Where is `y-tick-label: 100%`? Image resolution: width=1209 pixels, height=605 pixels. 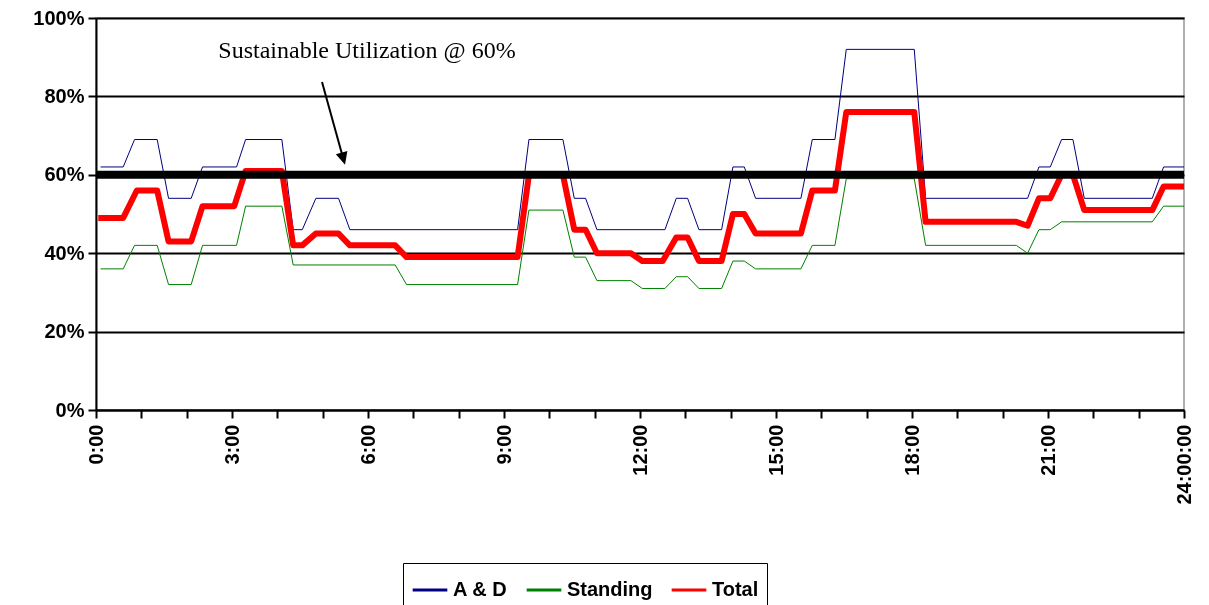
y-tick-label: 100% is located at coordinates (59, 17).